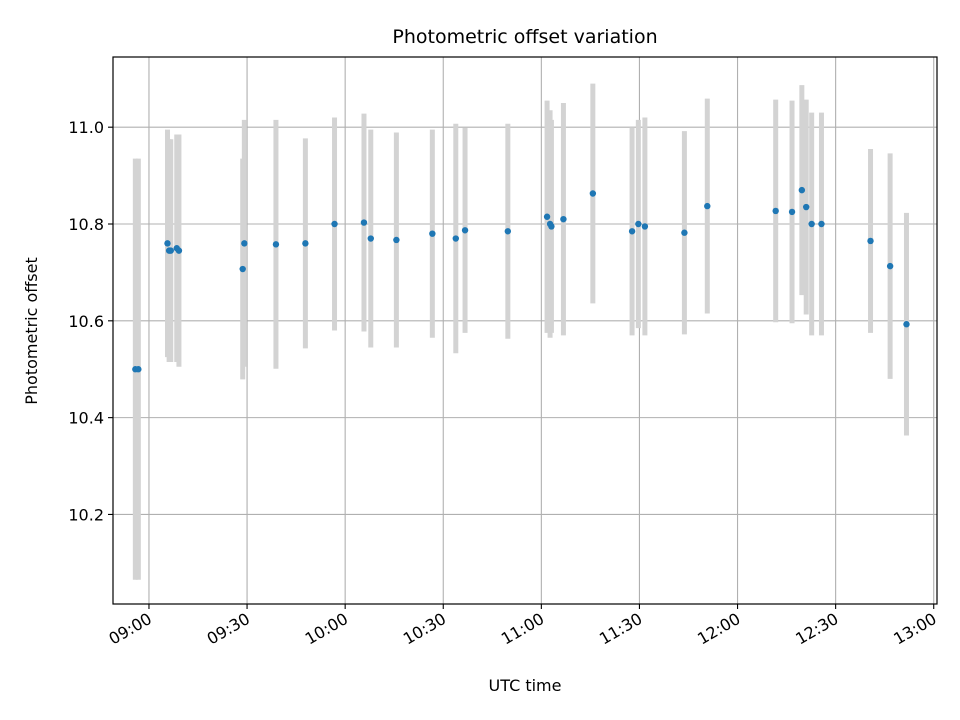  Describe the element at coordinates (86, 321) in the screenshot. I see `y-tick-label: 10.6` at that location.